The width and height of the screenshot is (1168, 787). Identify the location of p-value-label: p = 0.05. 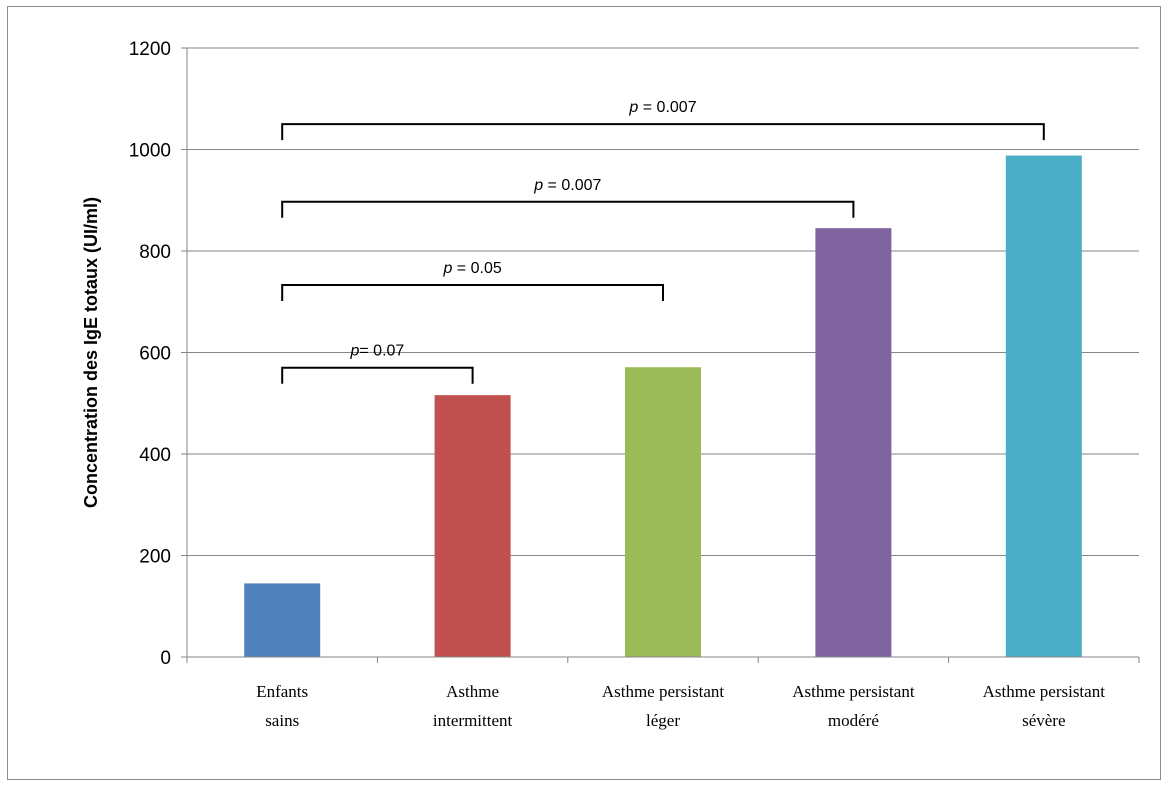
(471, 268).